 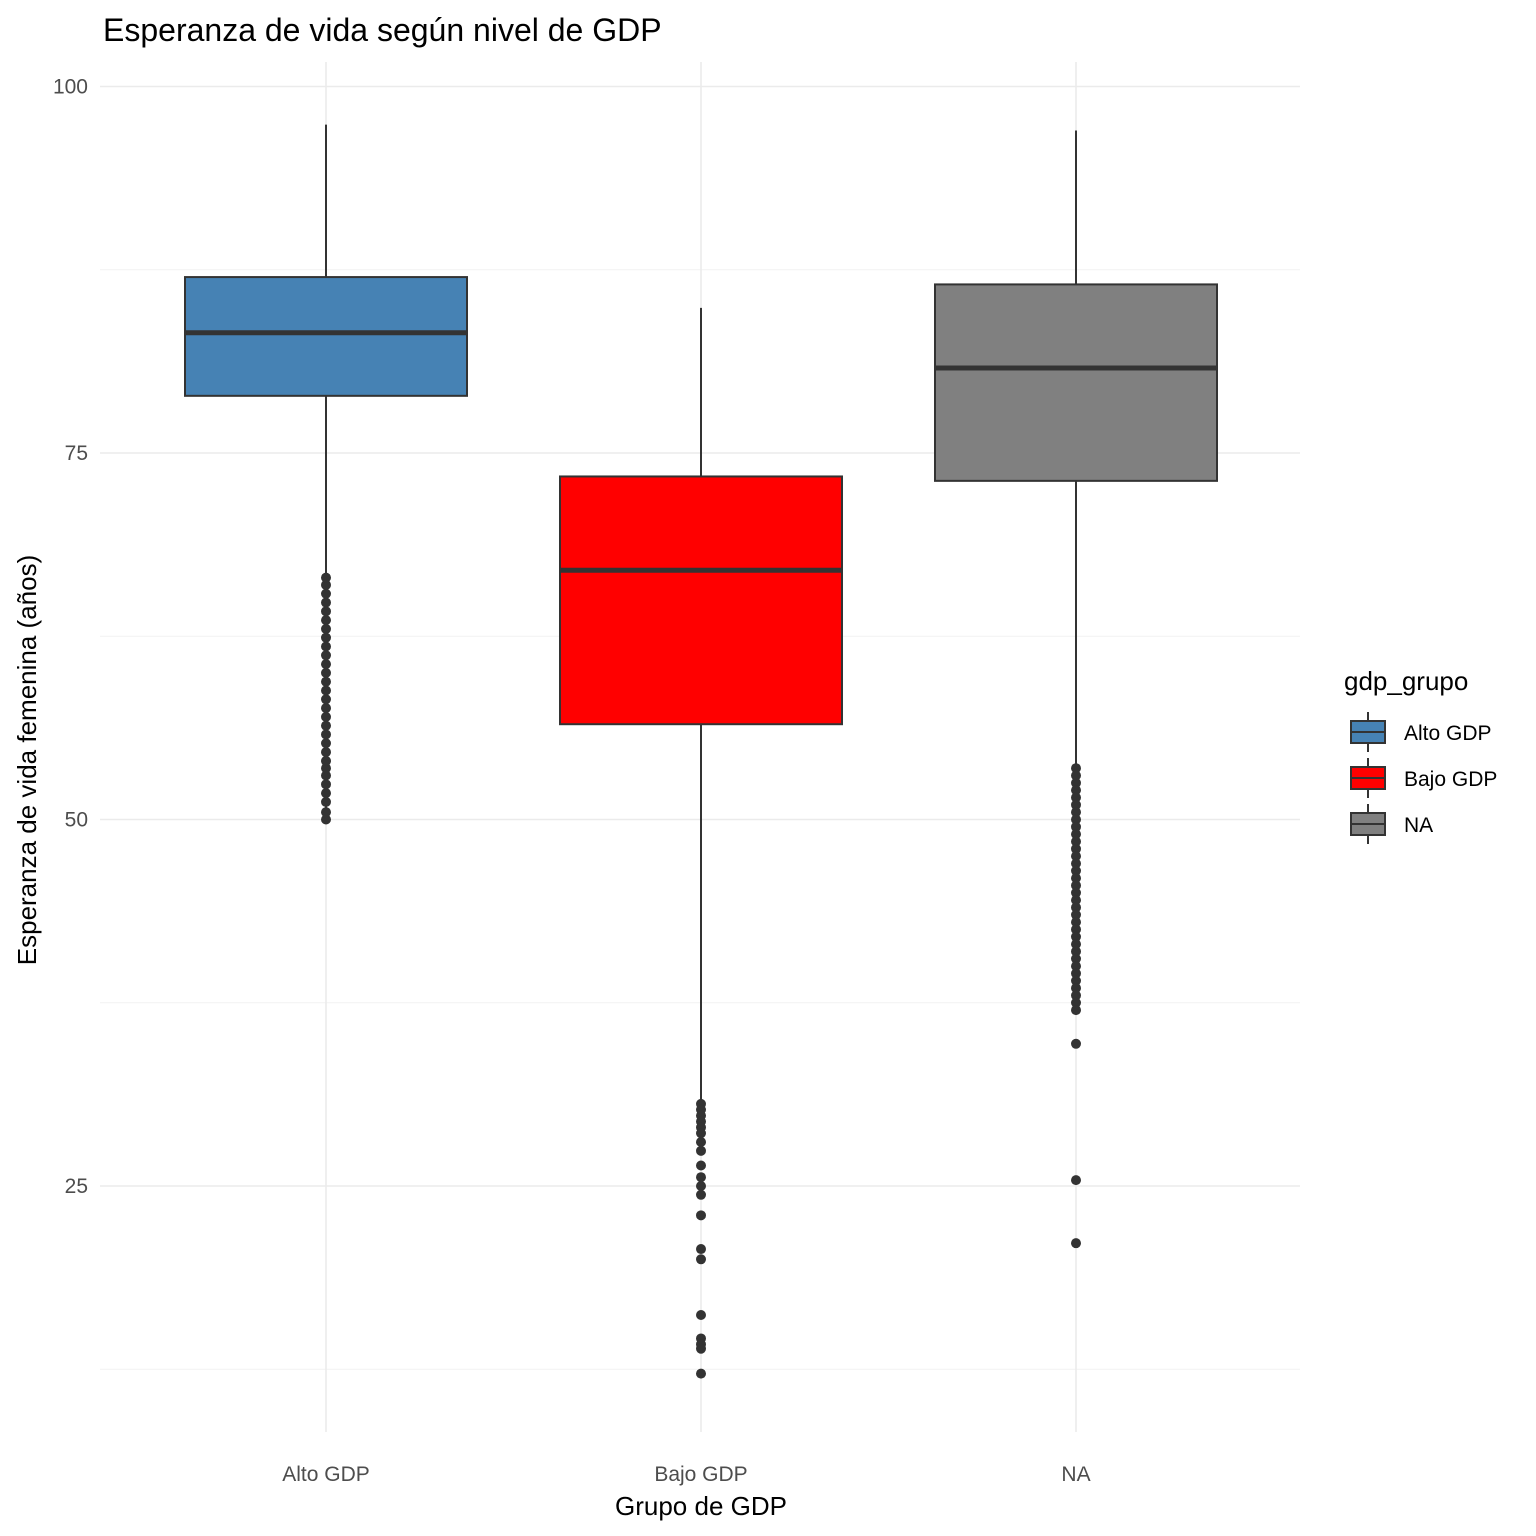 I want to click on x-axis-ticks: Alto GDP Bajo GDP NA, so click(x=686, y=1474).